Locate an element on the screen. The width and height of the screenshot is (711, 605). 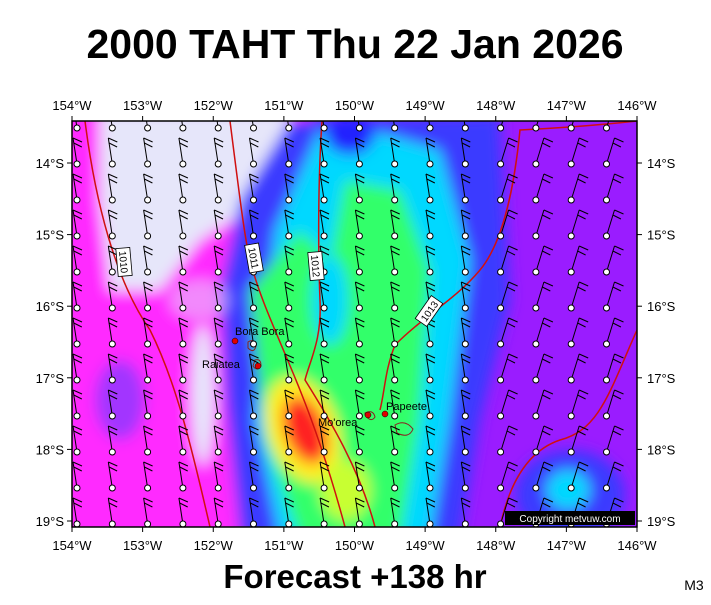
lon-label: 154°W is located at coordinates (72, 105).